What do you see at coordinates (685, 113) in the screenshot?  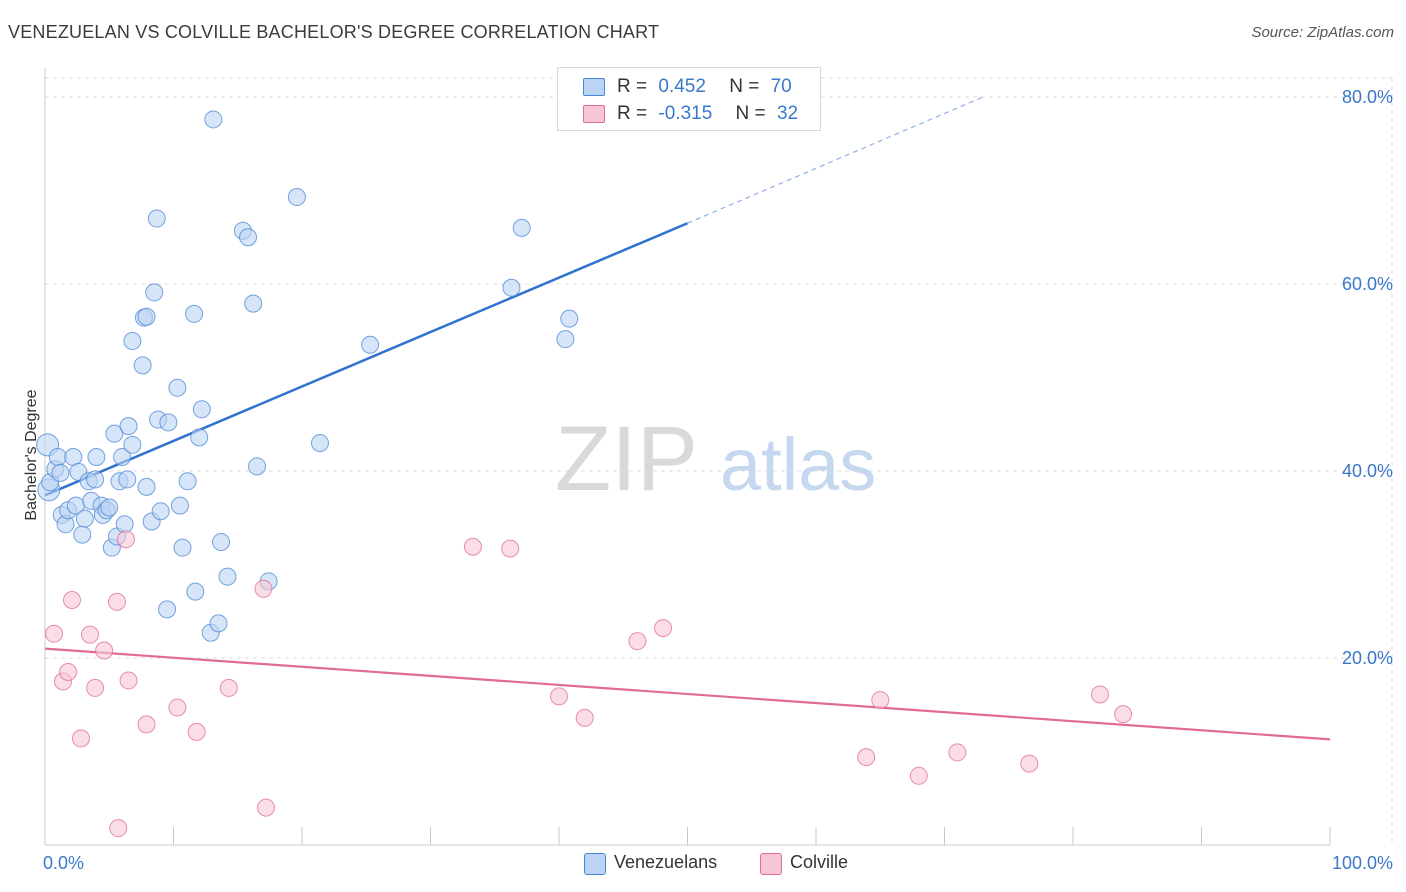 I see `legend-r-value-colville: -0.315` at bounding box center [685, 113].